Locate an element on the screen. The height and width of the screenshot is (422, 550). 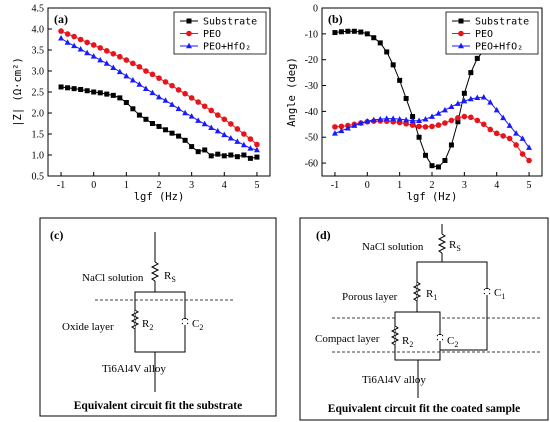
y-tick-label: 4.5 is located at coordinates (38, 9).